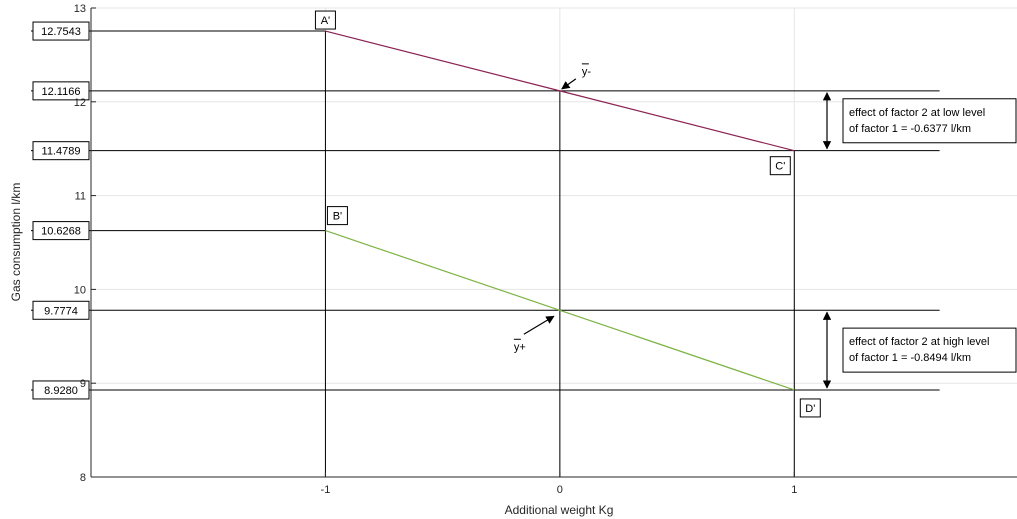 The image size is (1017, 519). I want to click on x-tick-label: 0, so click(560, 490).